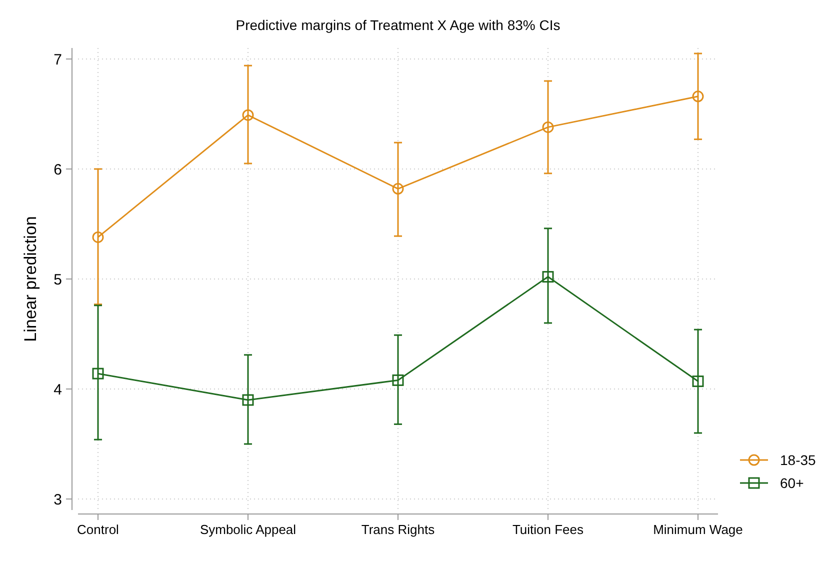 Image resolution: width=836 pixels, height=563 pixels. What do you see at coordinates (398, 25) in the screenshot?
I see `chart-title: Predictive margins of Treatment X Age with 83% CIs` at bounding box center [398, 25].